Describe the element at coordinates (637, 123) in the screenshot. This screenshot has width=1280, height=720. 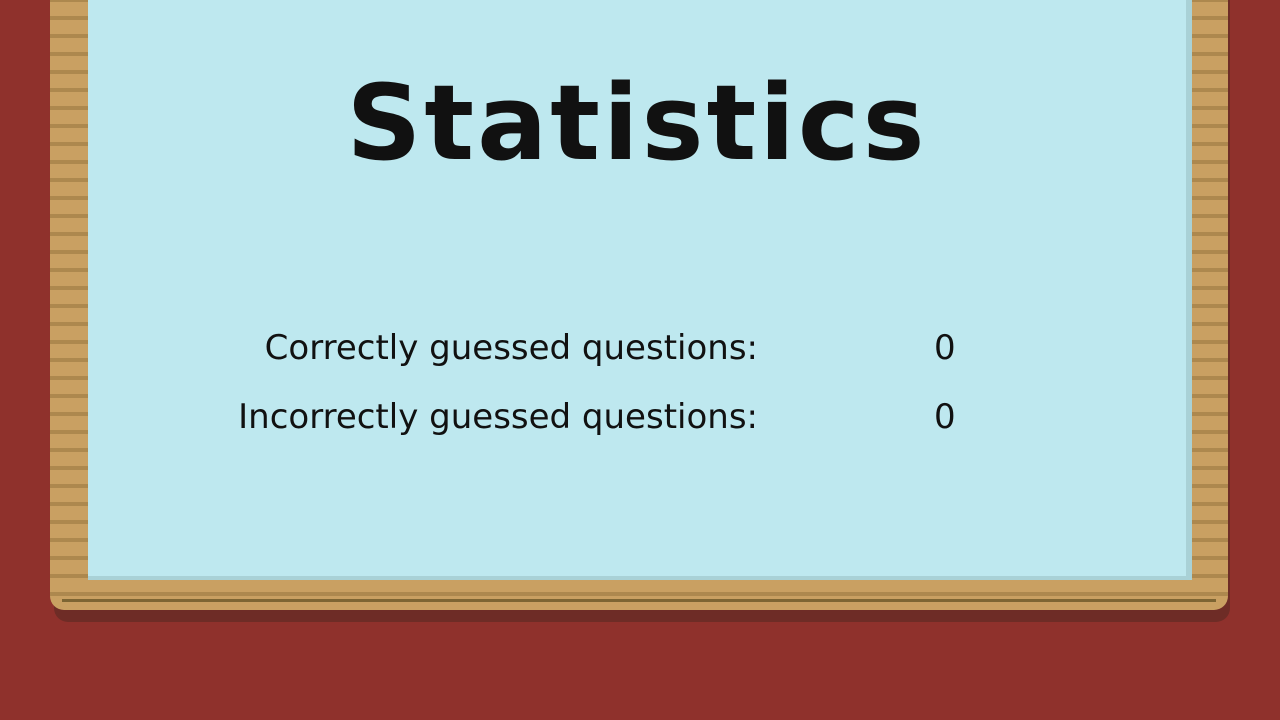
I see `page-title: Statistics` at that location.